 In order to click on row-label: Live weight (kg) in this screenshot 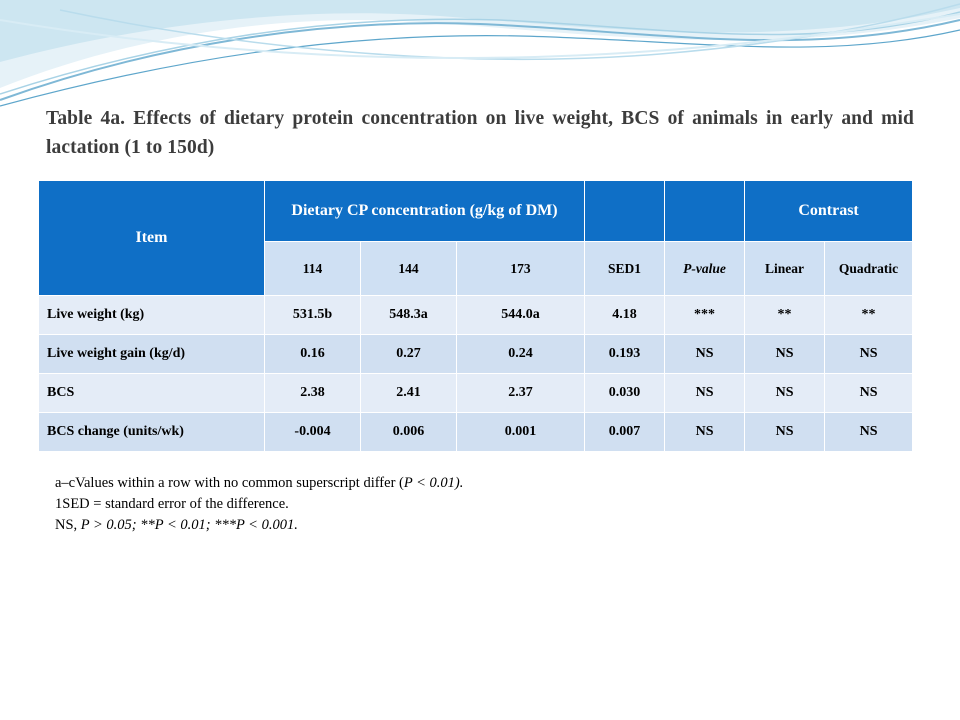, I will do `click(151, 315)`.